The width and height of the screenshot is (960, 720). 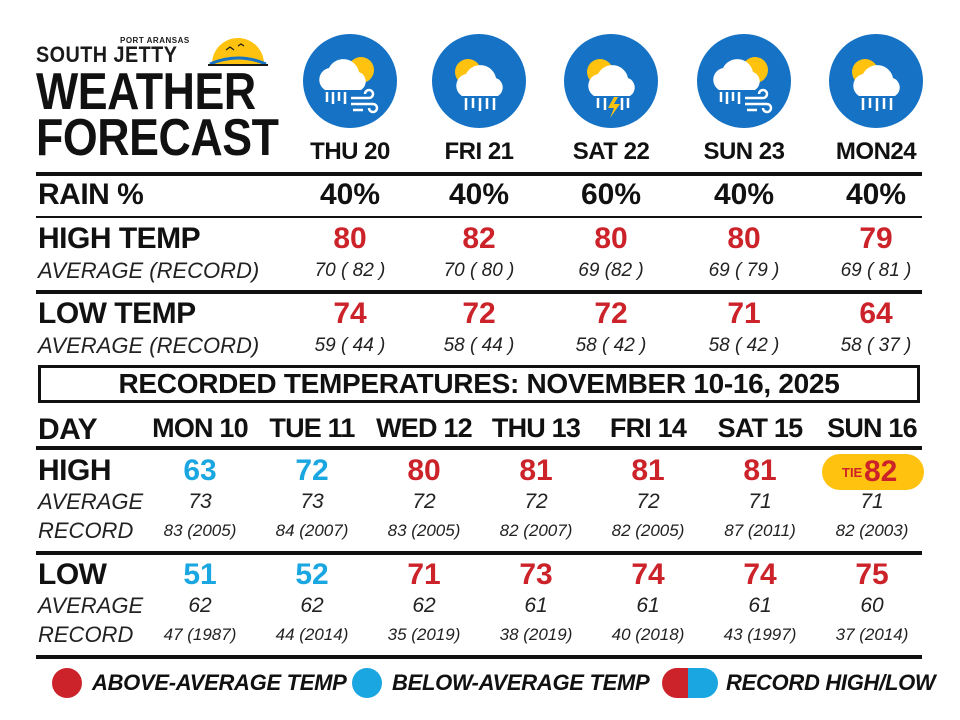 What do you see at coordinates (760, 530) in the screenshot?
I see `recorded-high-record-value: 87 (2011)` at bounding box center [760, 530].